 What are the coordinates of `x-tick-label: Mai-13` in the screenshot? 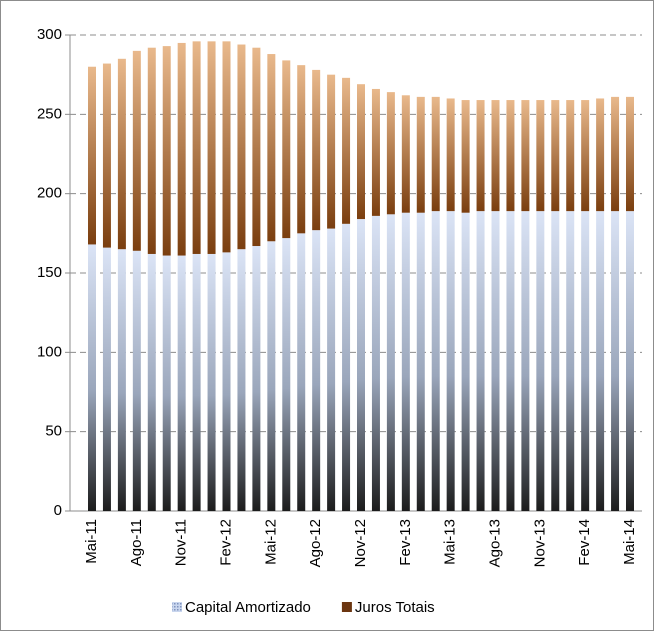 It's located at (450, 542).